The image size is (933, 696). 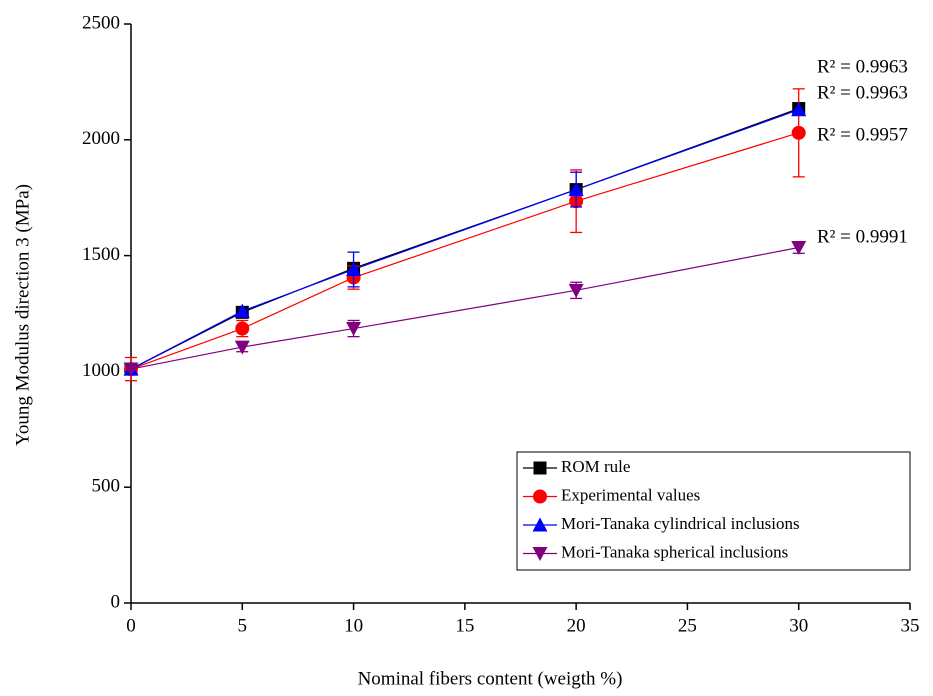 What do you see at coordinates (910, 625) in the screenshot?
I see `x-tick-label: 35` at bounding box center [910, 625].